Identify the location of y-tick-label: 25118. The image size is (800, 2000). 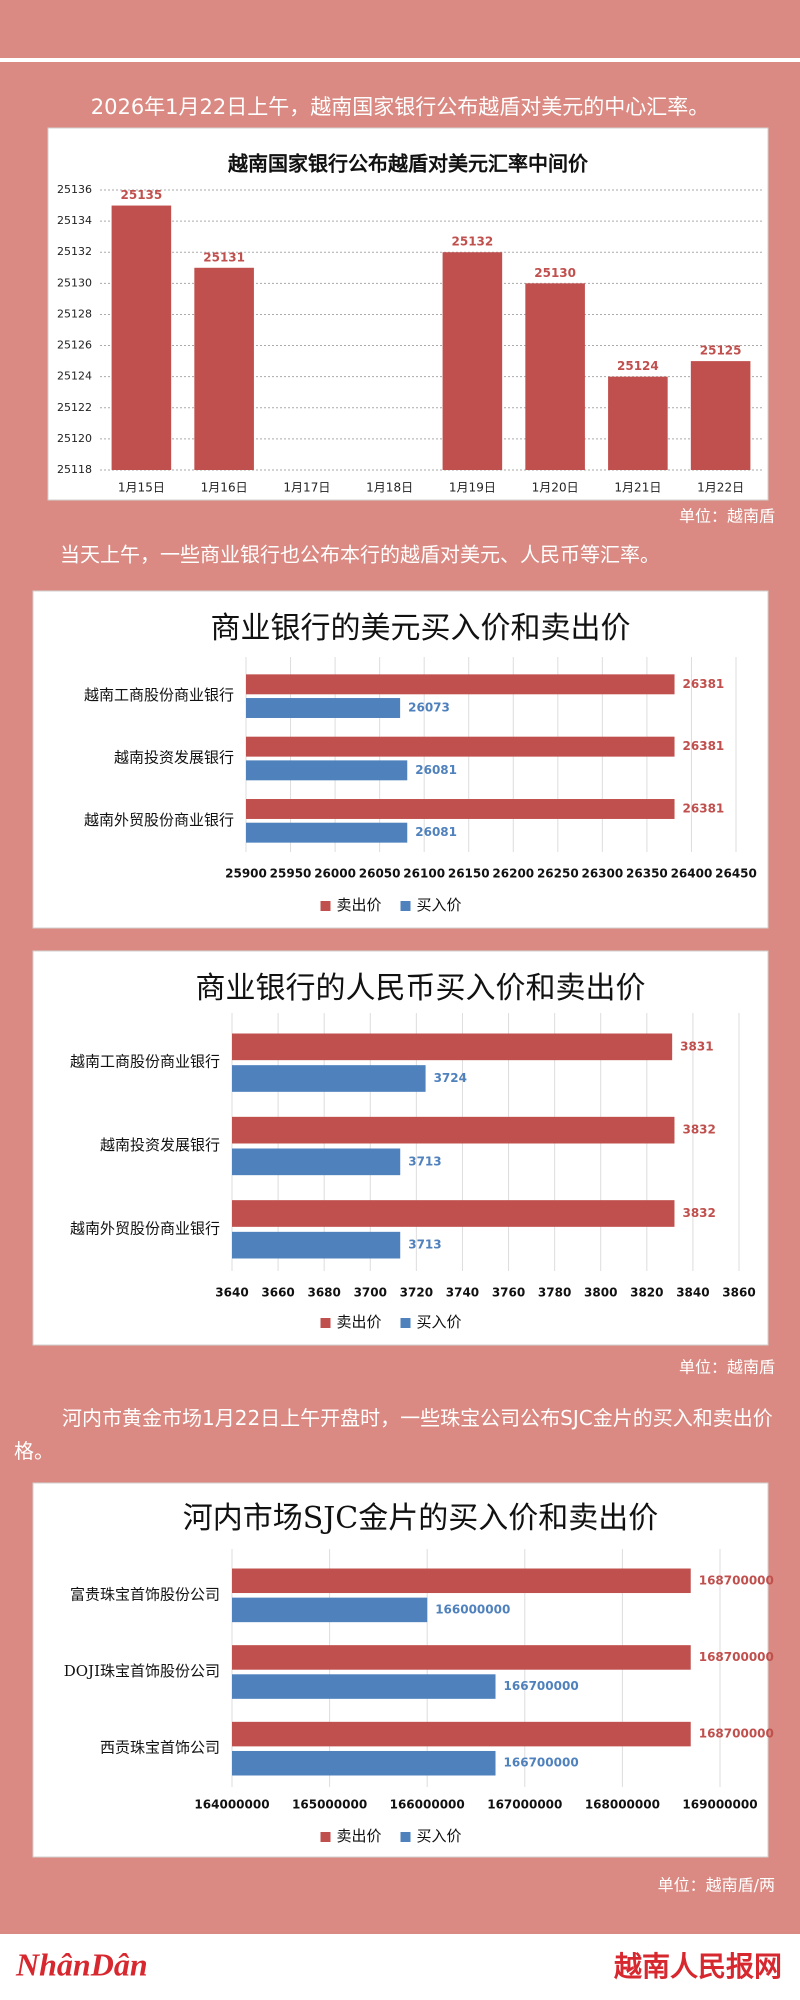
(74, 469).